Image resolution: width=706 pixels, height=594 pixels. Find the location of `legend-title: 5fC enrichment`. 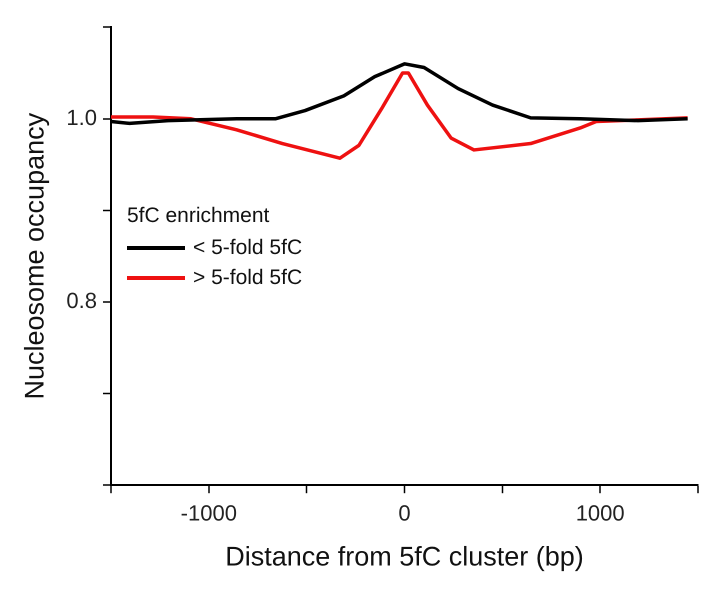

legend-title: 5fC enrichment is located at coordinates (198, 216).